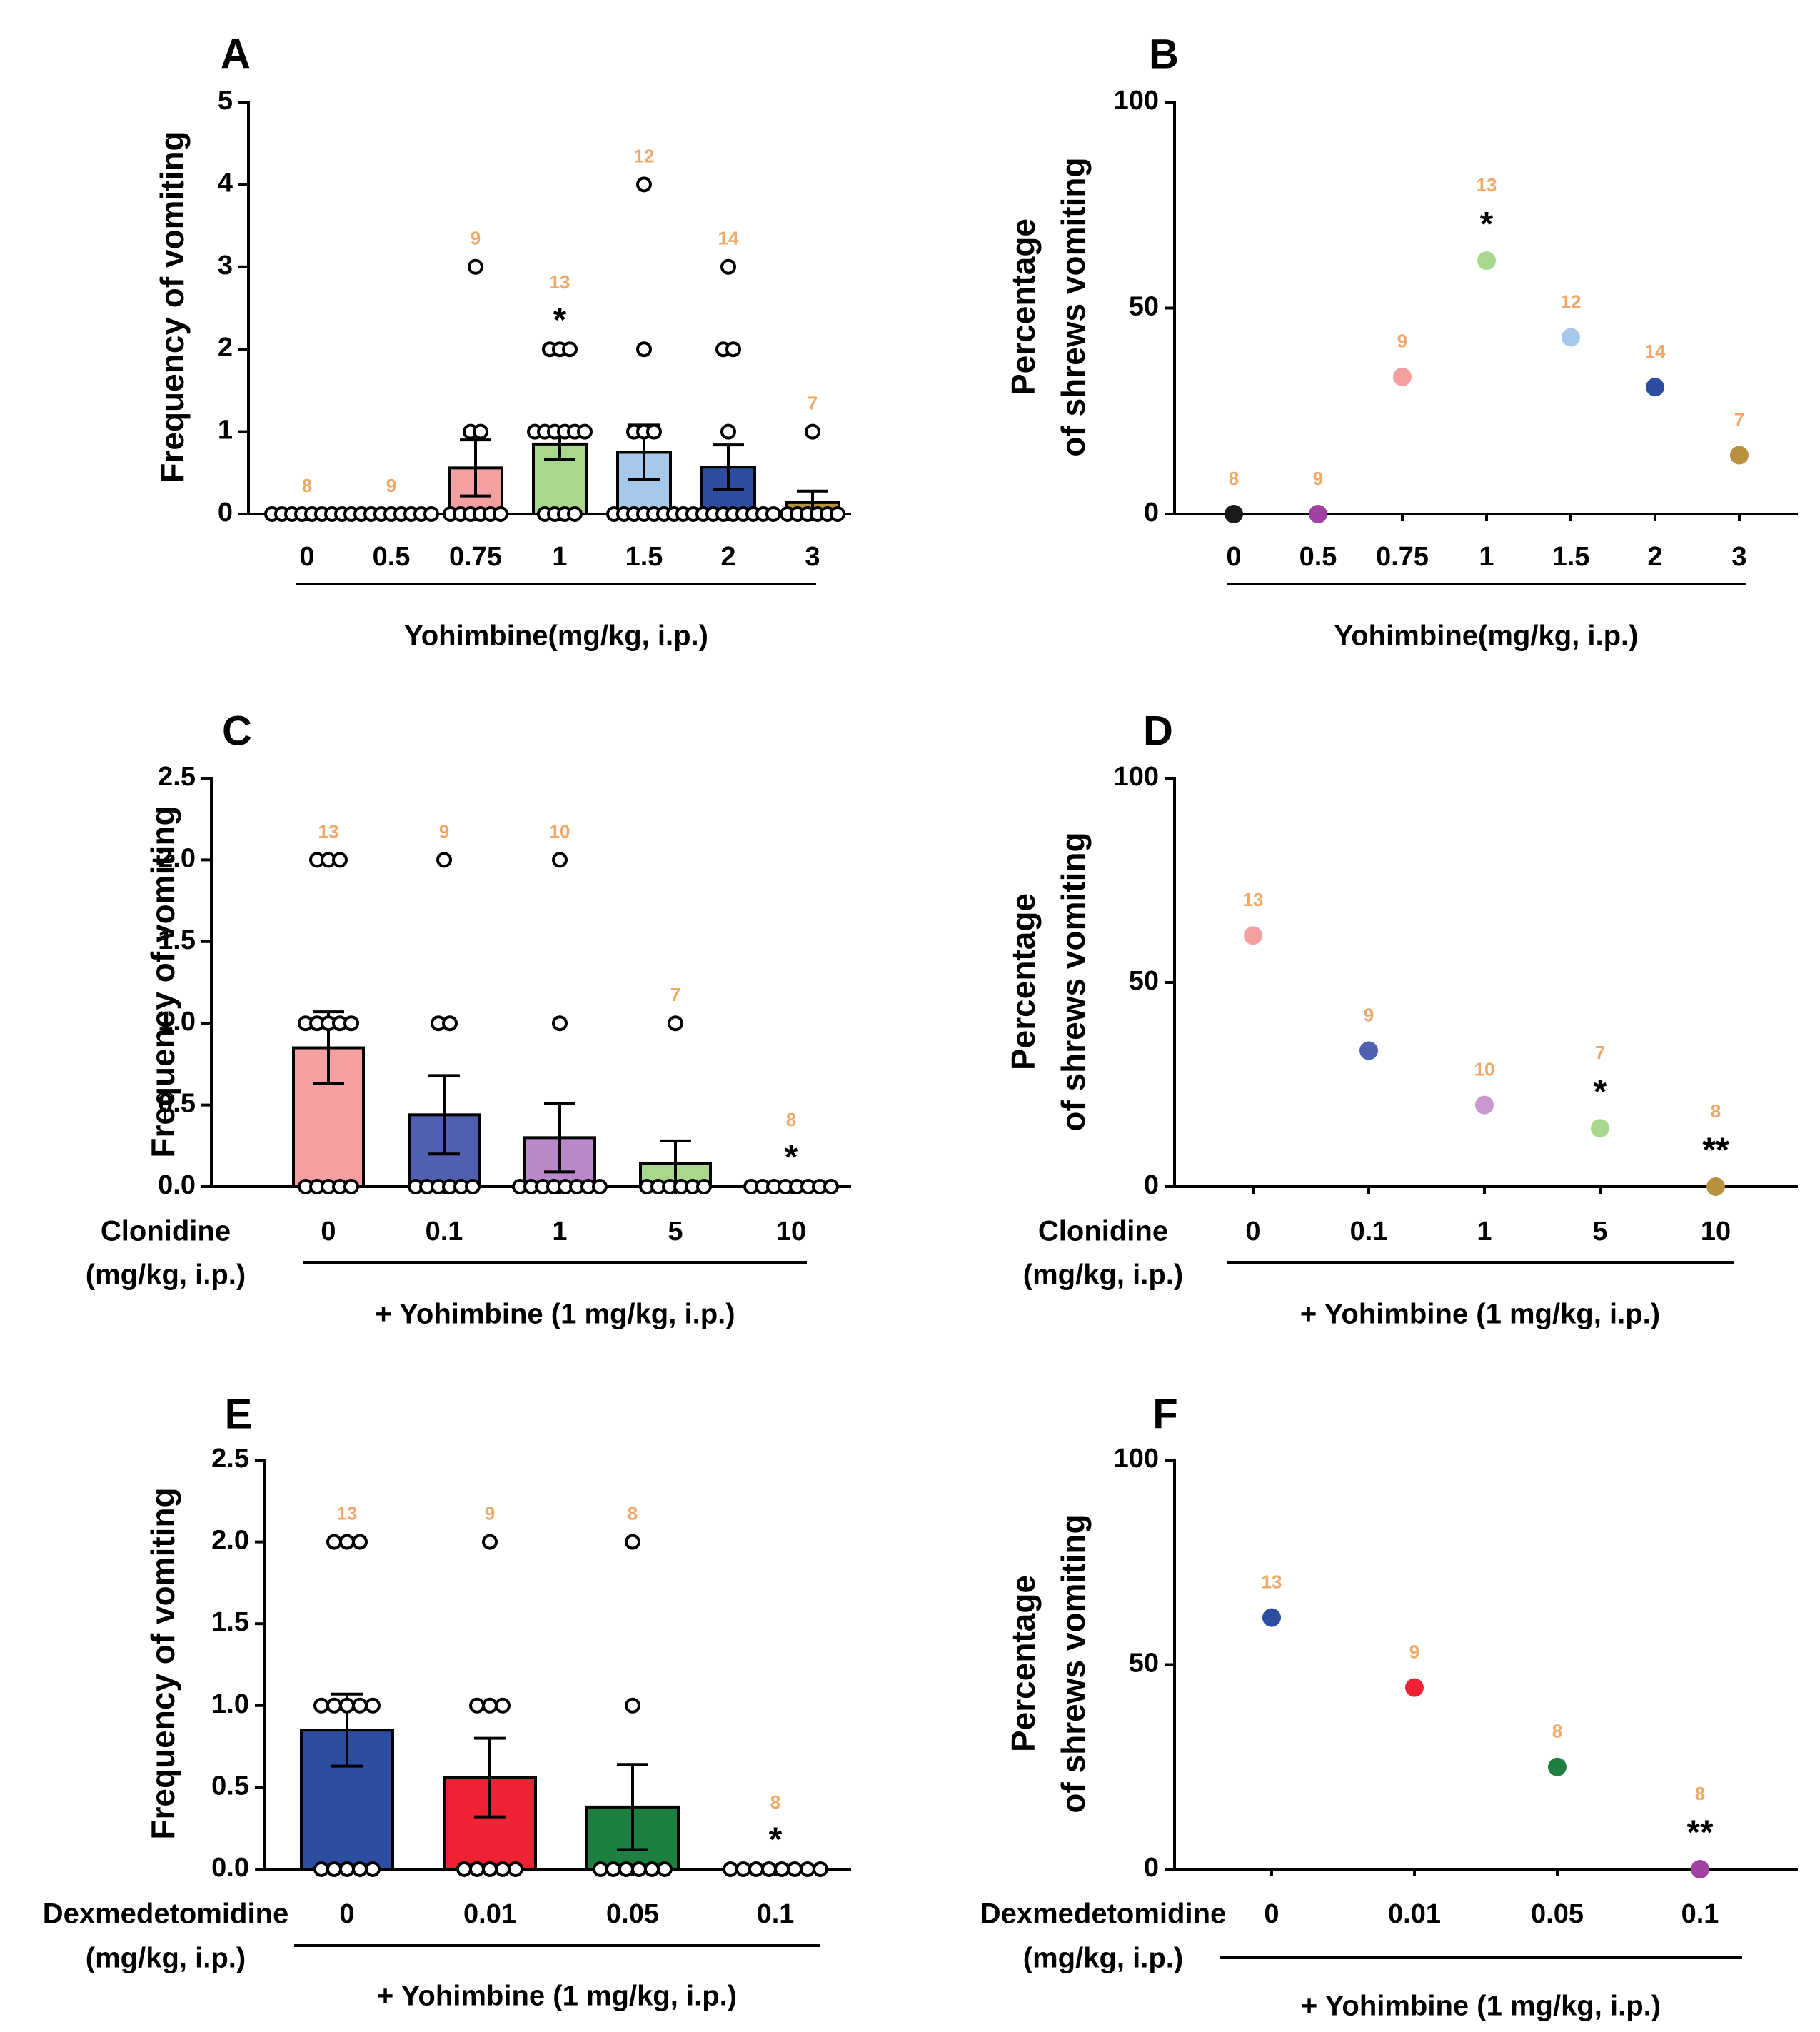  What do you see at coordinates (237, 731) in the screenshot?
I see `panel-letter: C` at bounding box center [237, 731].